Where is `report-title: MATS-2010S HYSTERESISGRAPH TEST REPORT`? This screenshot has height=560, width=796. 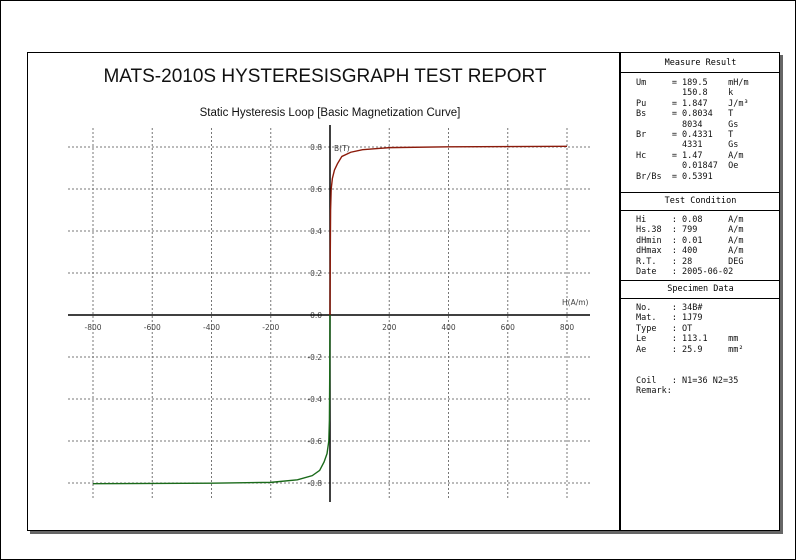 report-title: MATS-2010S HYSTERESISGRAPH TEST REPORT is located at coordinates (325, 76).